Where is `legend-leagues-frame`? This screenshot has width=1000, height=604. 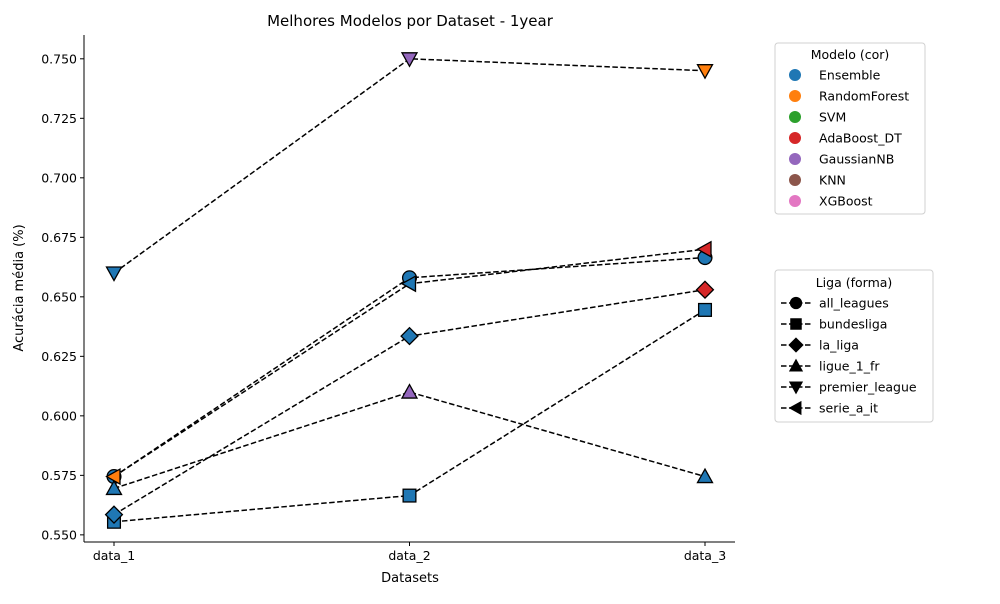 legend-leagues-frame is located at coordinates (854, 346).